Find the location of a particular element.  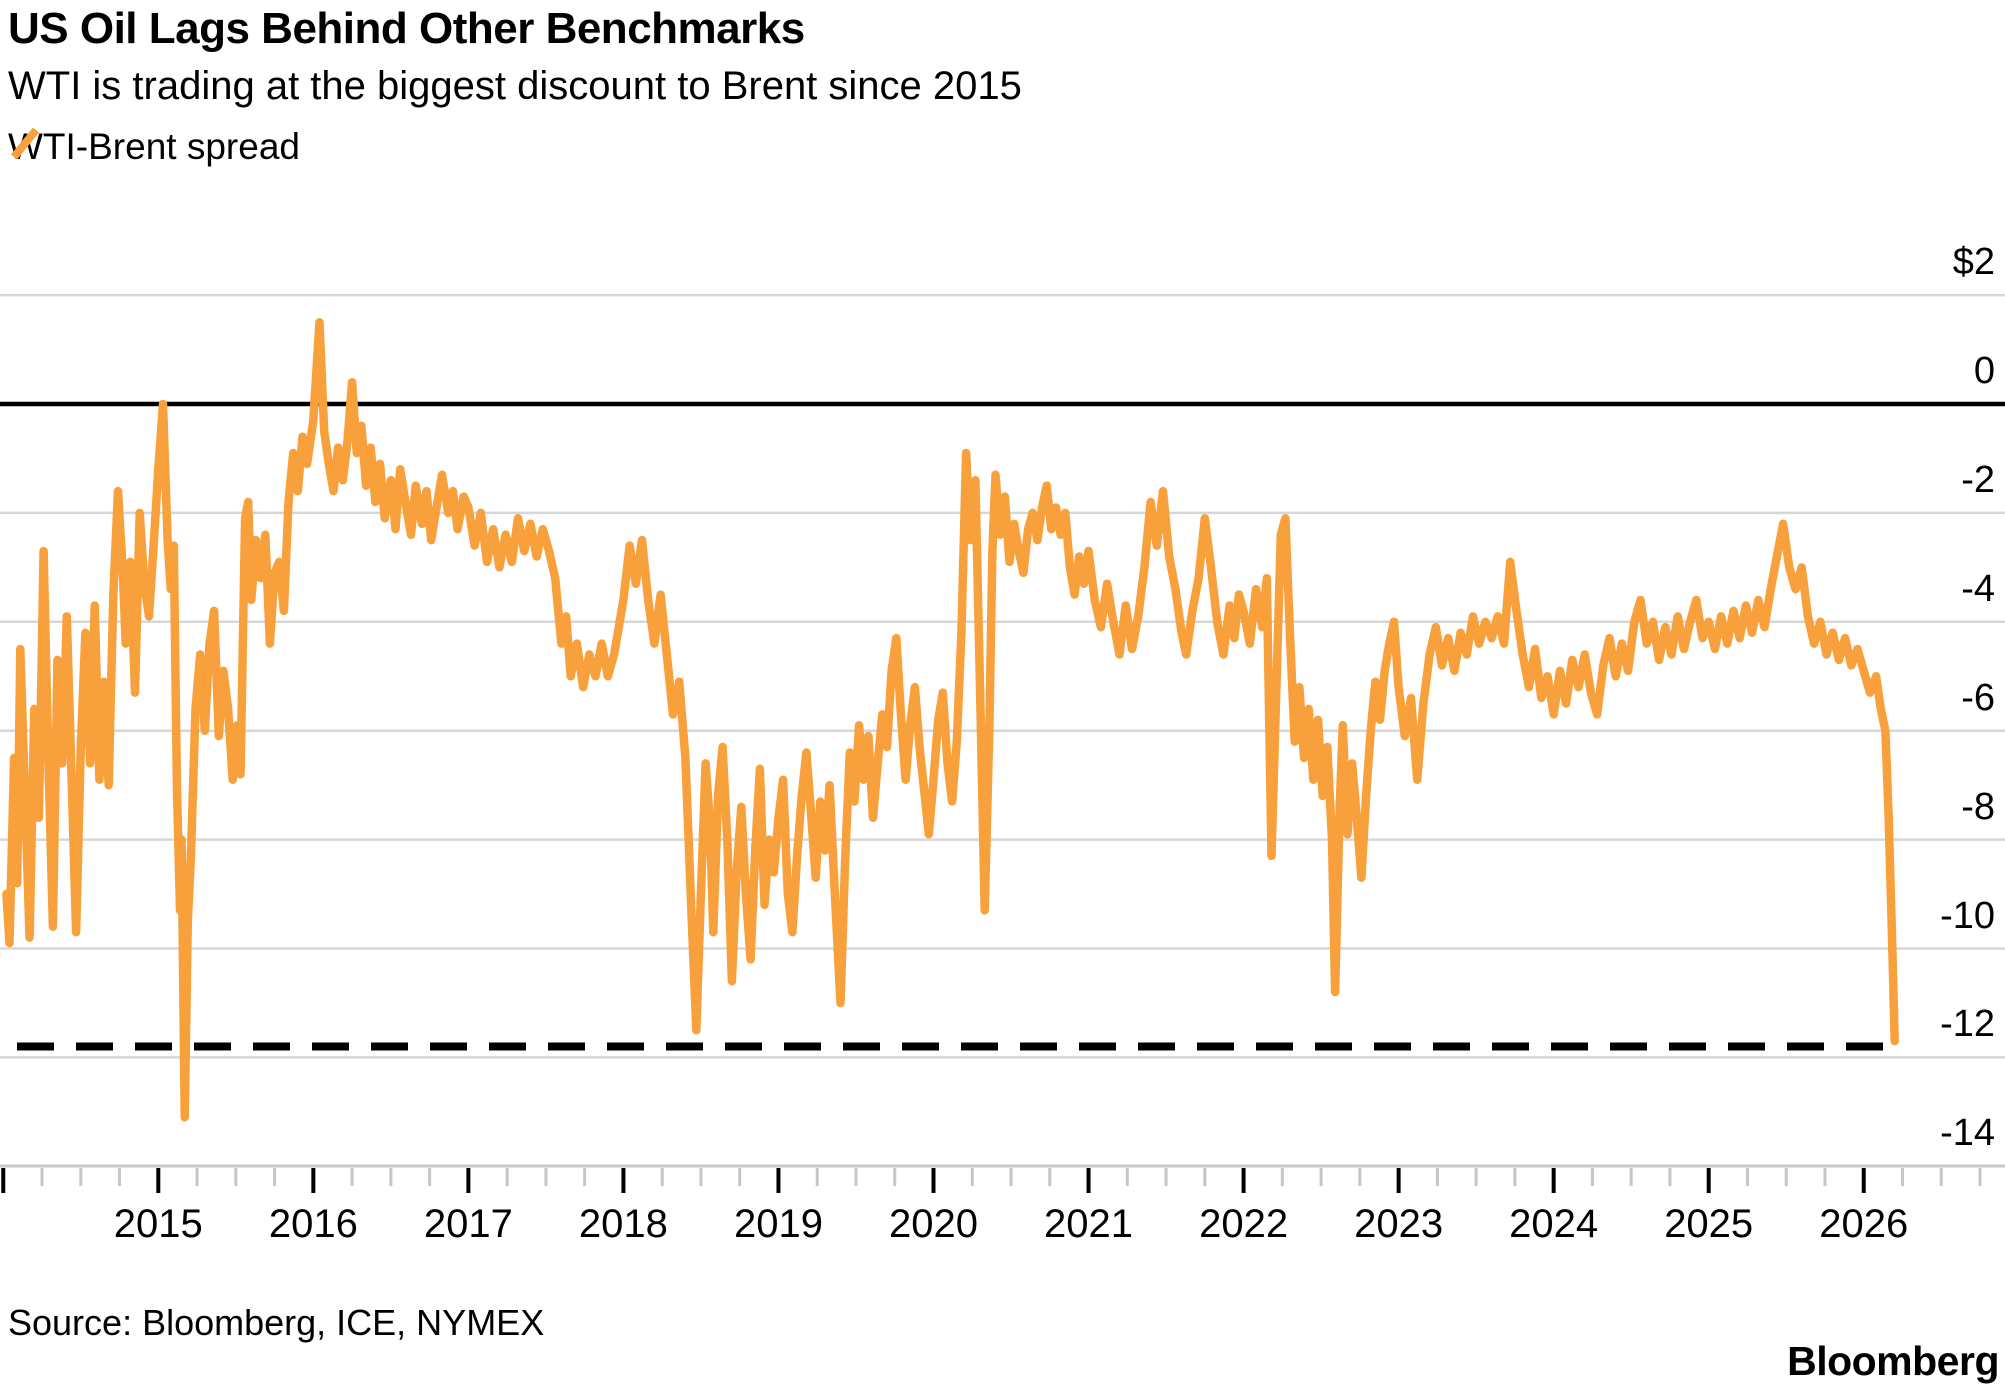

y-axis-label: -10 is located at coordinates (1967, 915).